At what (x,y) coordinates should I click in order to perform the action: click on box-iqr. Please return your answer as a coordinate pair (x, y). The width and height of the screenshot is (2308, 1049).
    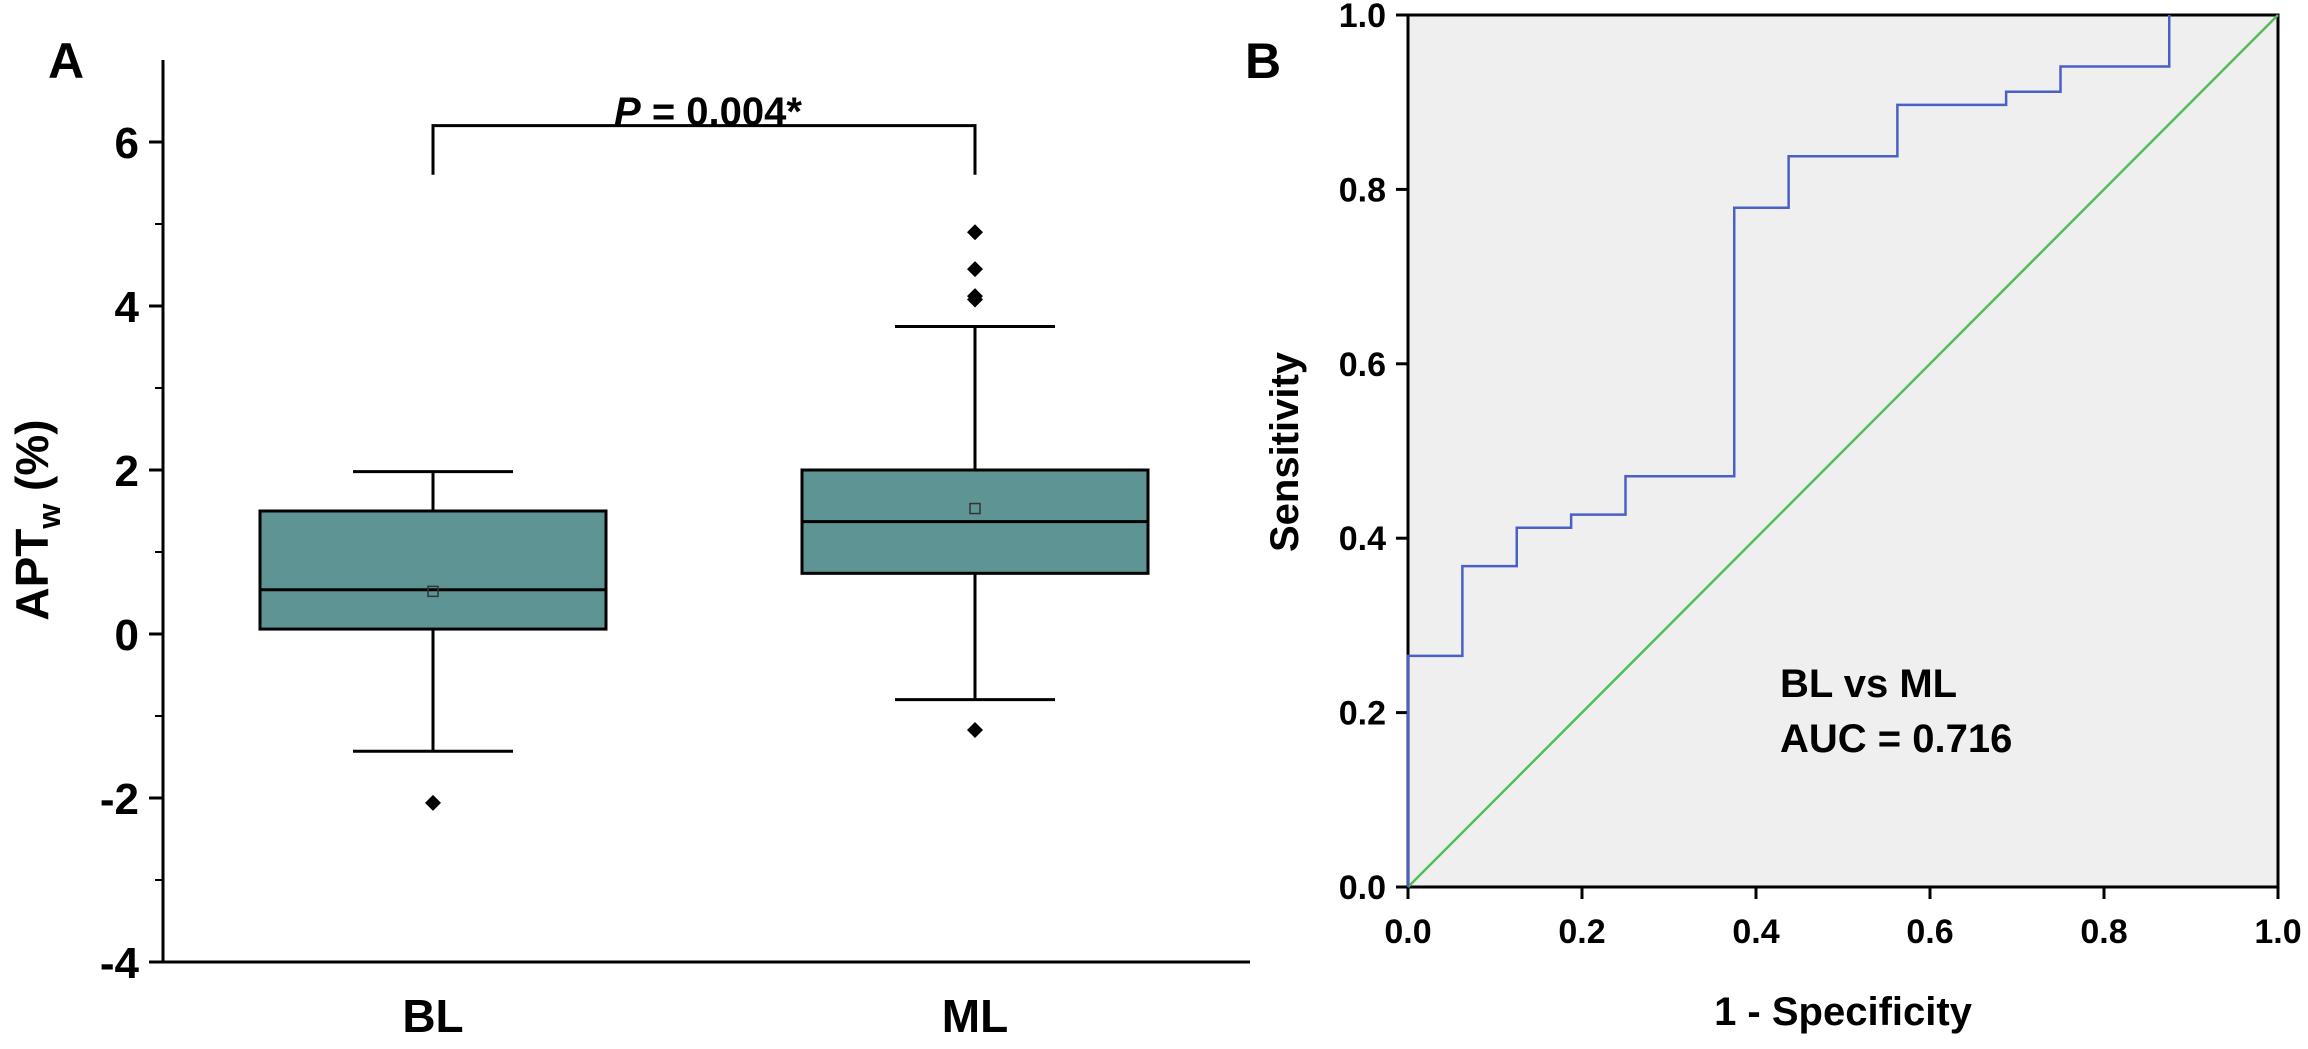
    Looking at the image, I should click on (433, 570).